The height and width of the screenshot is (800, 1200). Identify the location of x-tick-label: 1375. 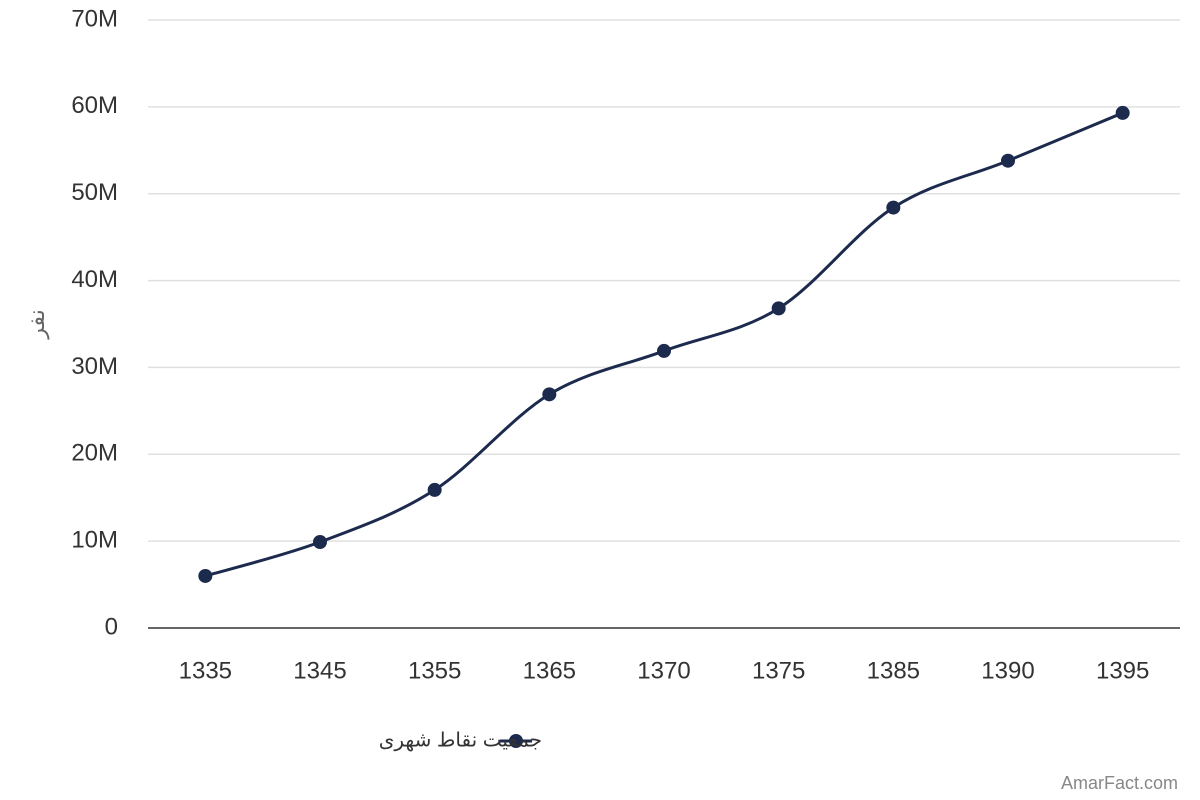
(778, 670).